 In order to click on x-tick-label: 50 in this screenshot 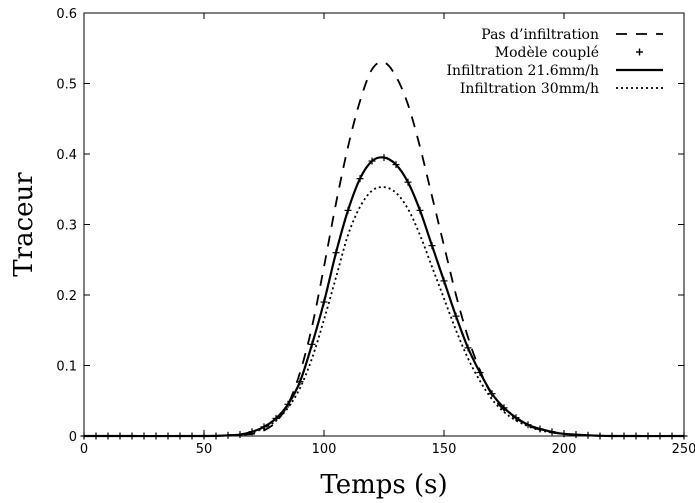, I will do `click(204, 449)`.